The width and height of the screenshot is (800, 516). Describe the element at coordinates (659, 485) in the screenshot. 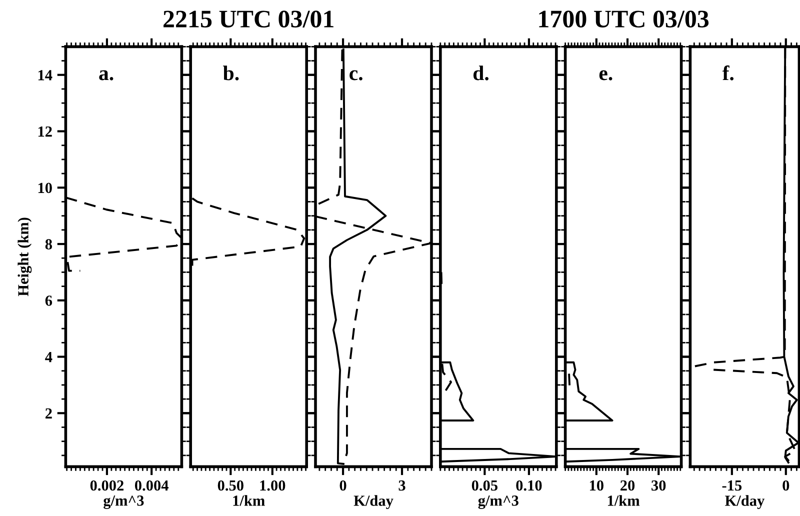

I see `x-tick-label: 30` at that location.